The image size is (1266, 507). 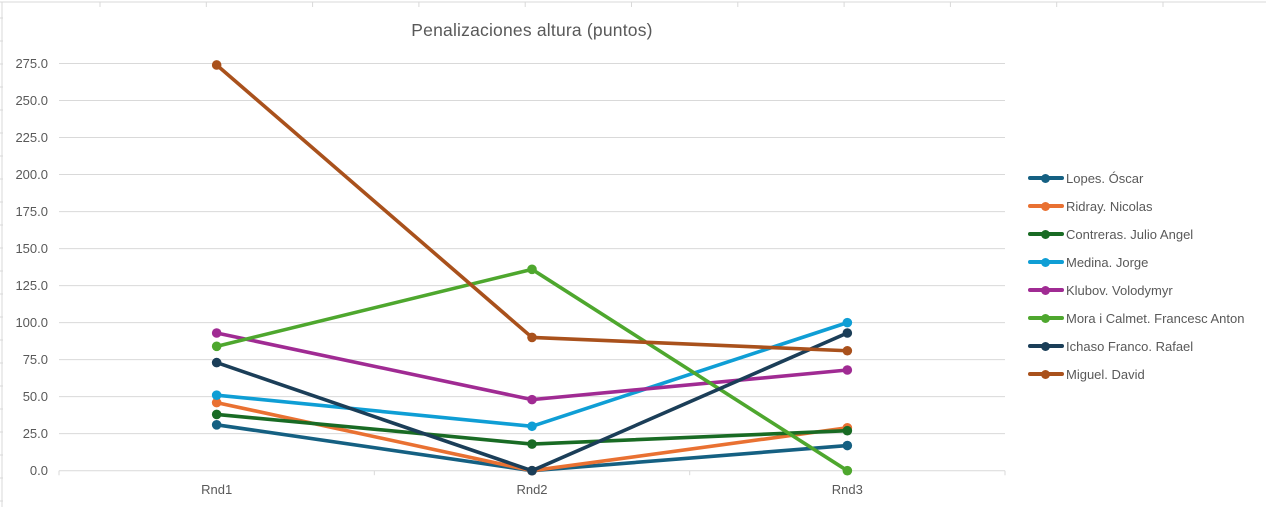 I want to click on legend-label: Lopes. Óscar, so click(x=1105, y=178).